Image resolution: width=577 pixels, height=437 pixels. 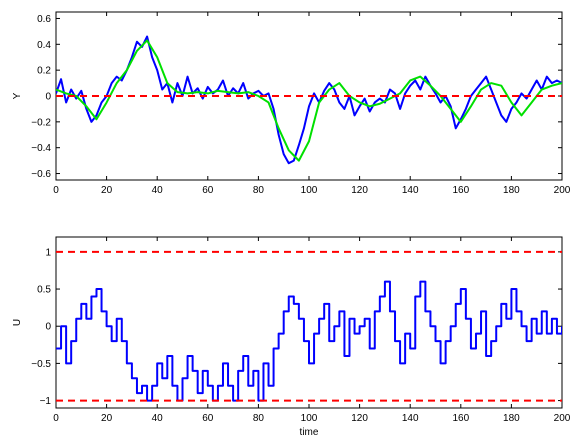 What do you see at coordinates (17, 322) in the screenshot?
I see `y-axis-label: U` at bounding box center [17, 322].